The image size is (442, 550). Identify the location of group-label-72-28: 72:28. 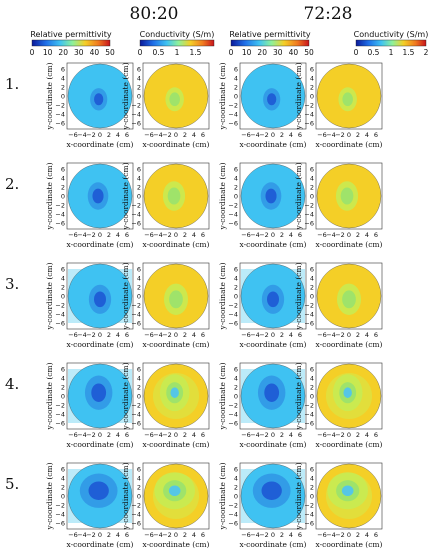
(328, 14).